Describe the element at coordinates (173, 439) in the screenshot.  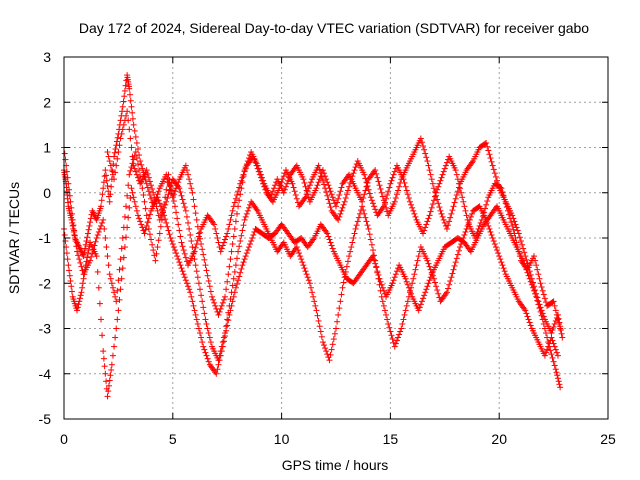
I see `x-tick-label: 5` at that location.